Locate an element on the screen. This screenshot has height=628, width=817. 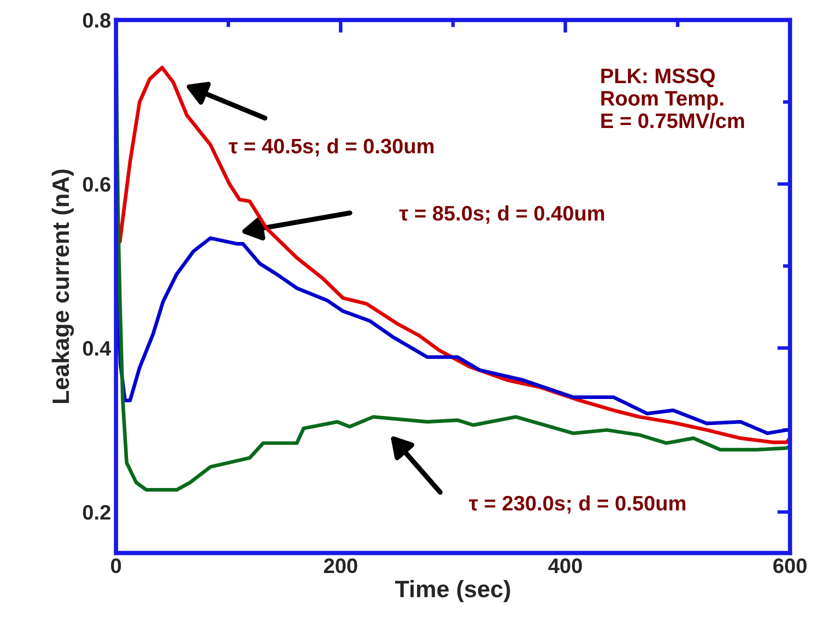
annotation: PLK: MSSQ Room Temp. E = 0.75MV/cm is located at coordinates (672, 98).